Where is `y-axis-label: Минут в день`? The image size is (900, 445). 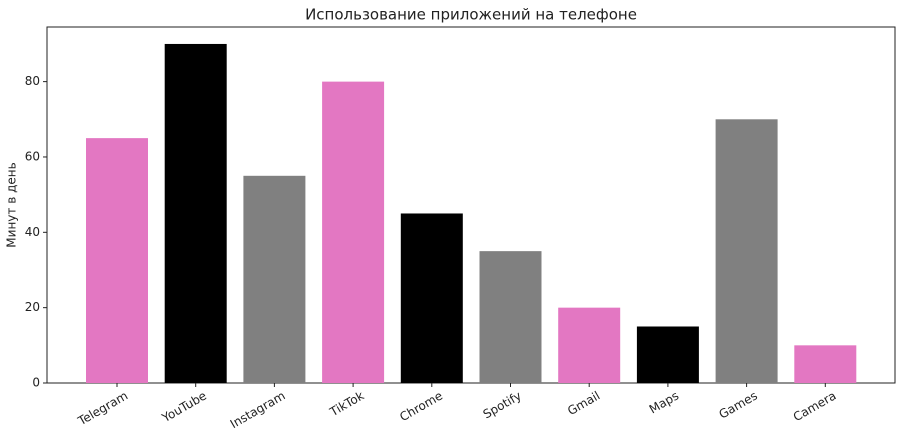 y-axis-label: Минут в день is located at coordinates (12, 204).